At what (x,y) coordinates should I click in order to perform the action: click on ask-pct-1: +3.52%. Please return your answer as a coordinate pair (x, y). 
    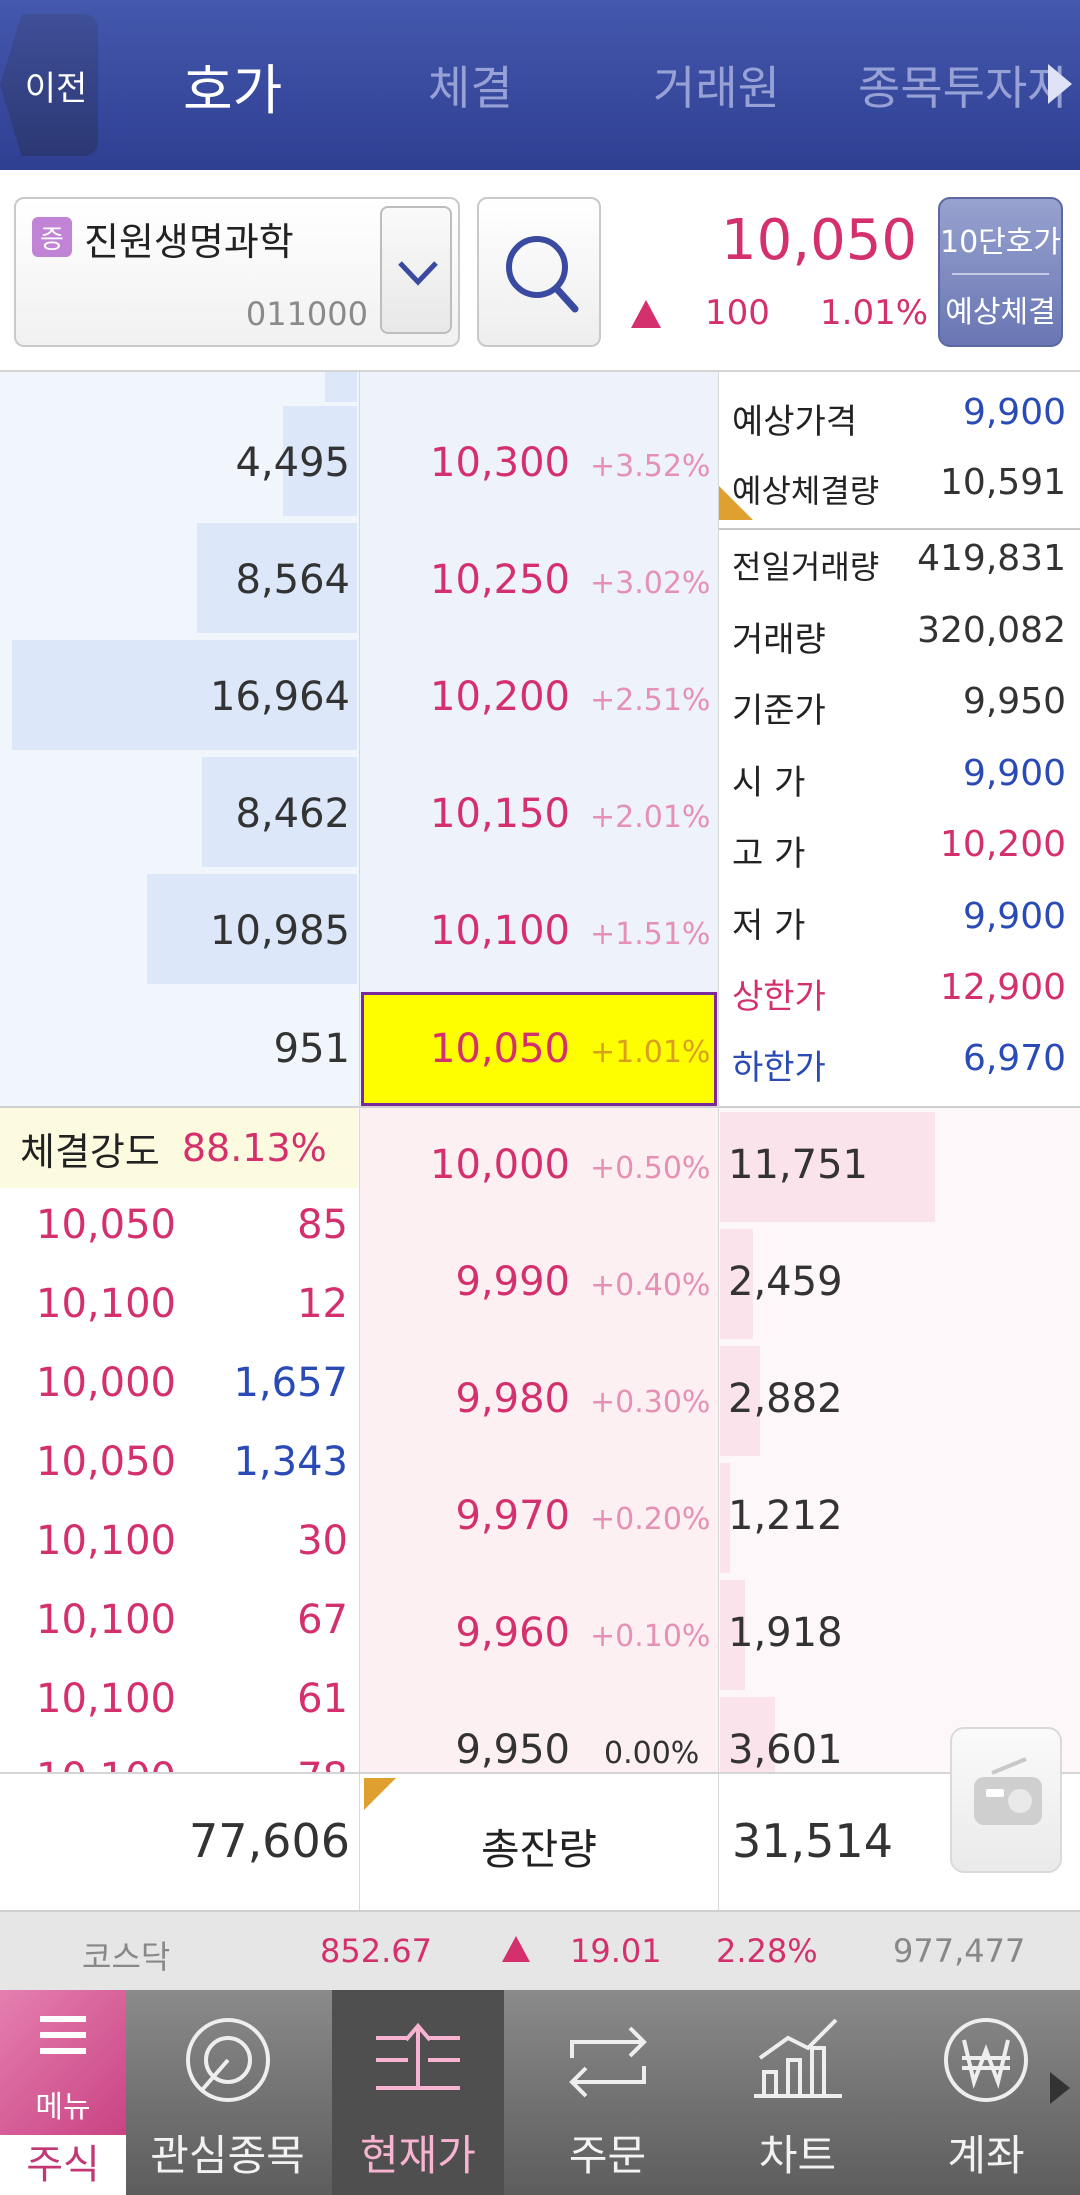
    Looking at the image, I should click on (650, 466).